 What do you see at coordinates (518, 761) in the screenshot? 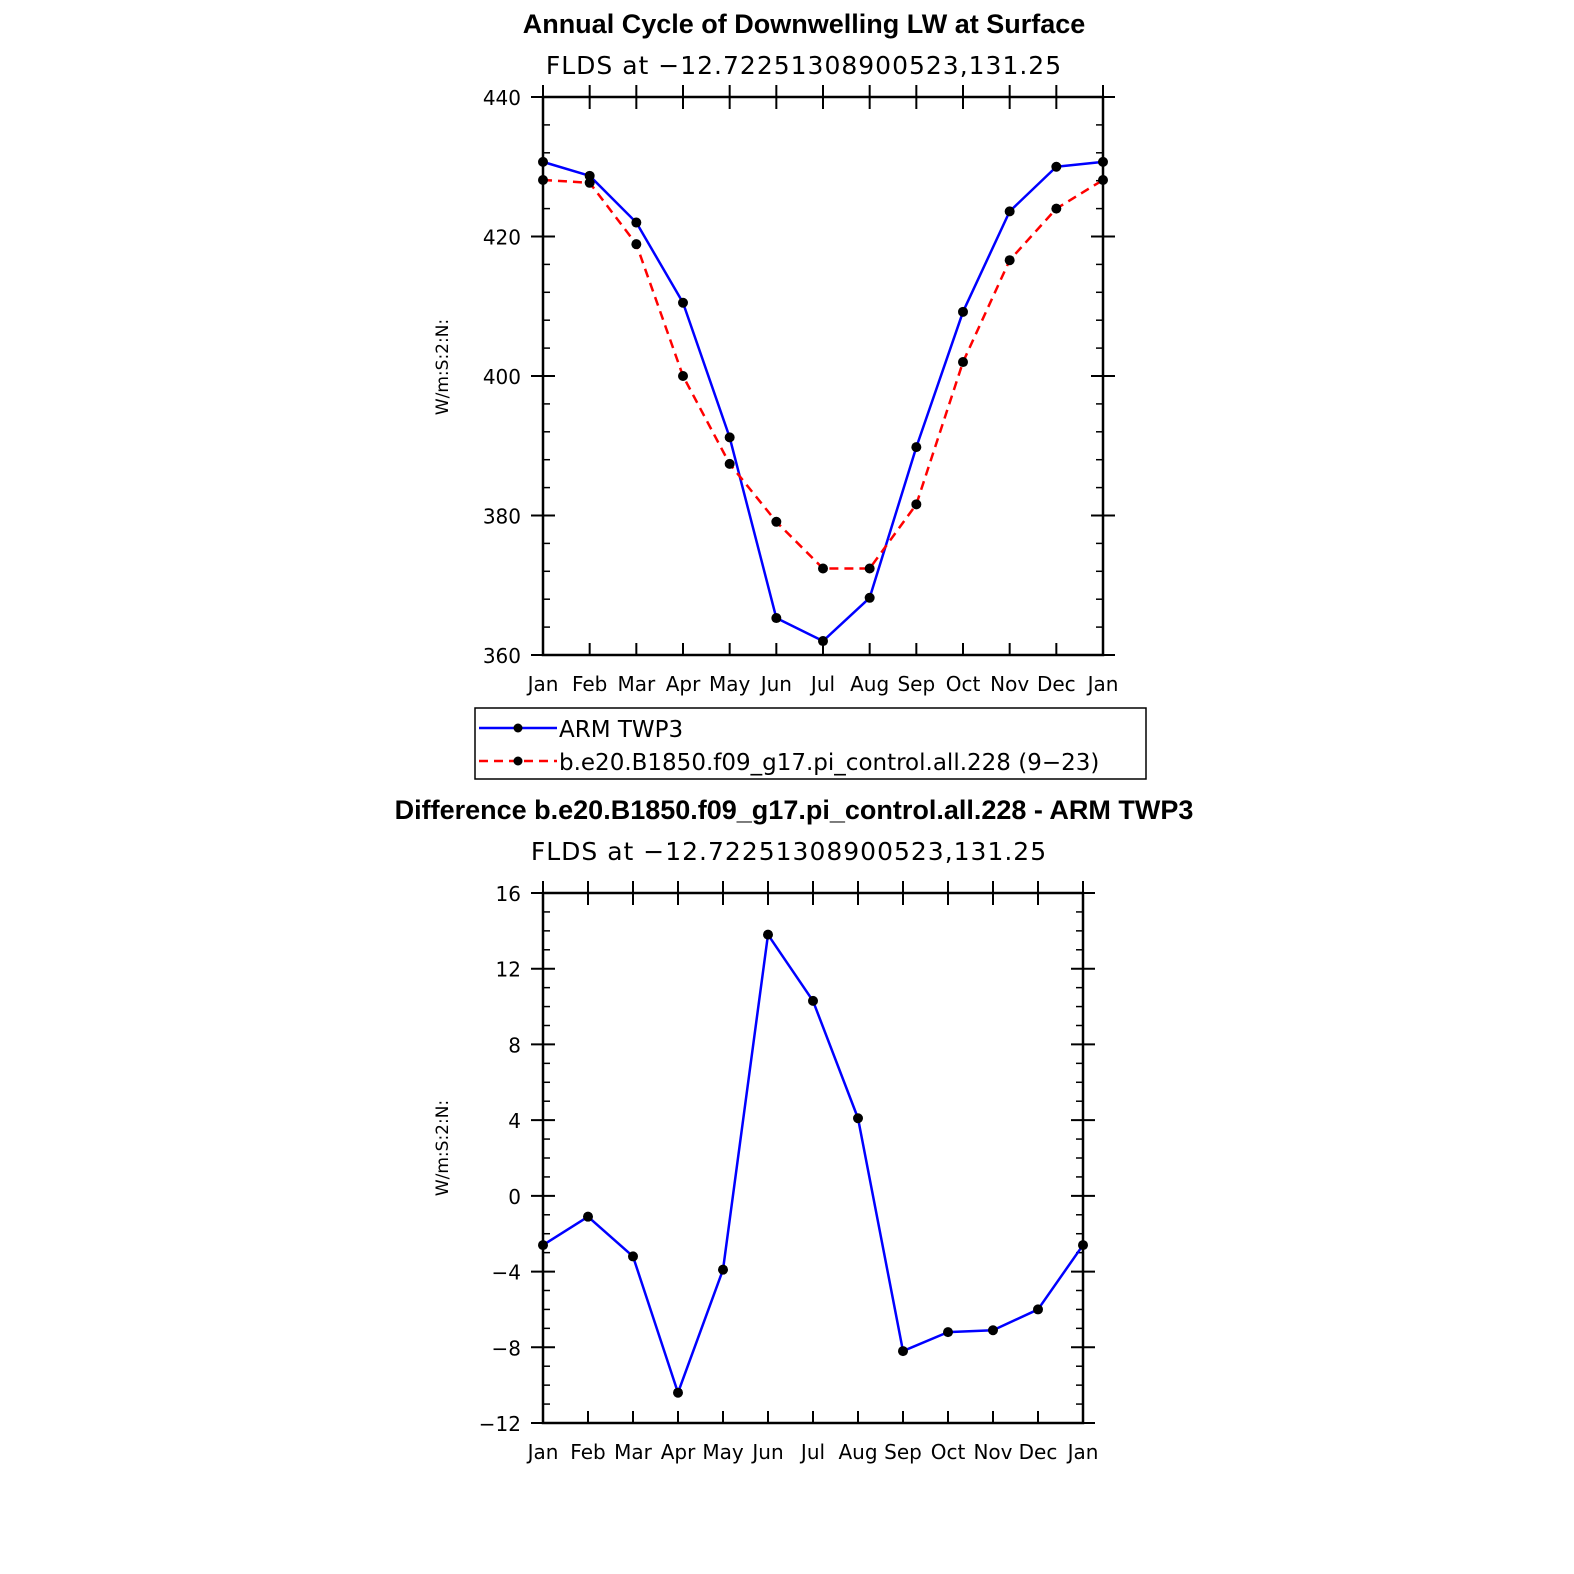
I see `legend-marker-model` at bounding box center [518, 761].